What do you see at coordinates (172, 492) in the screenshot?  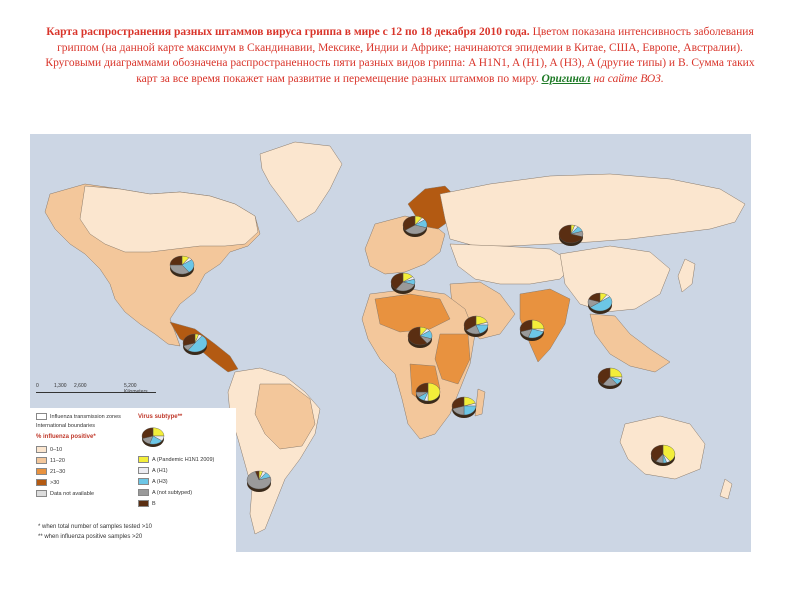 I see `subtype-label: A (not subtyped)` at bounding box center [172, 492].